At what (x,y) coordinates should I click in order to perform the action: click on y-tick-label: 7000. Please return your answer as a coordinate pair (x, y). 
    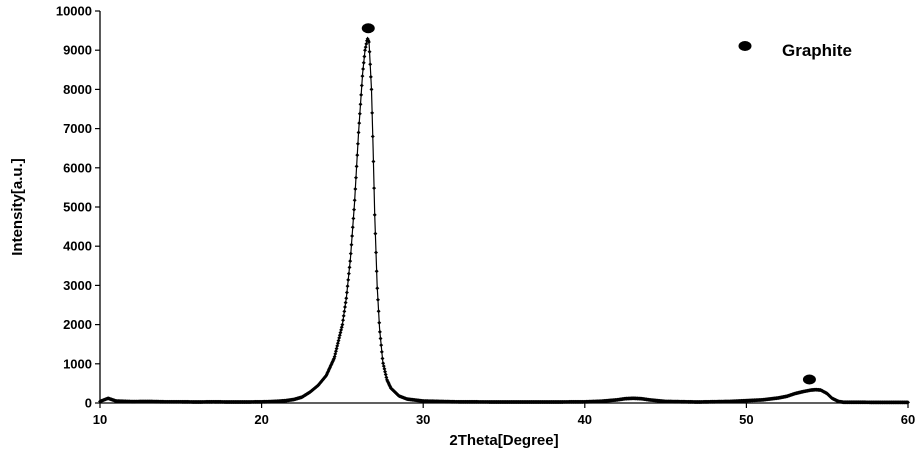
    Looking at the image, I should click on (77, 128).